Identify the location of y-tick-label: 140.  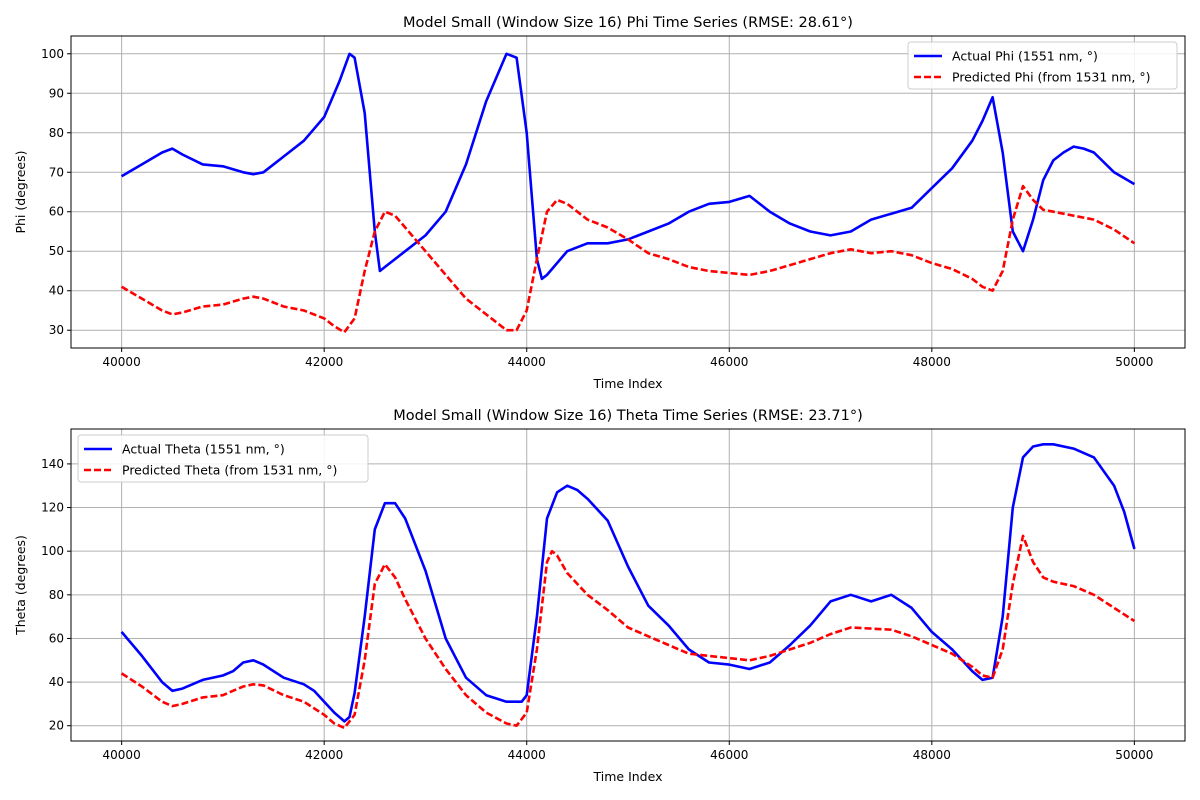
(52, 464).